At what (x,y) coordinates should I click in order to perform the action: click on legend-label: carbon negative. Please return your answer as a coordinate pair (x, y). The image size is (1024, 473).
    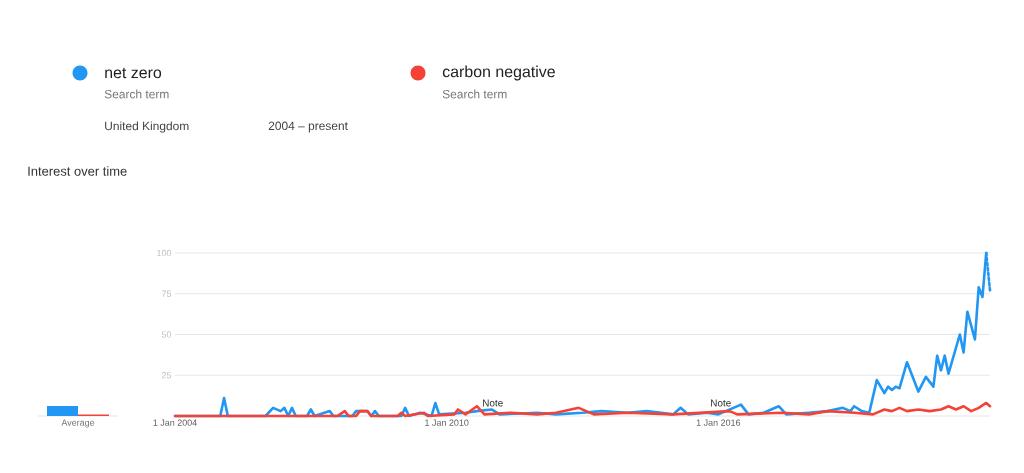
    Looking at the image, I should click on (498, 73).